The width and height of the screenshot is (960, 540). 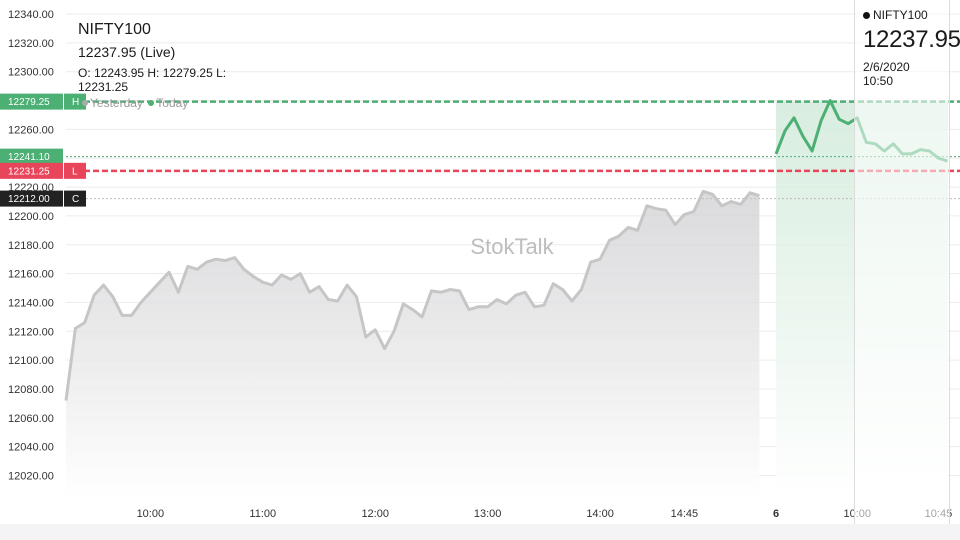 What do you see at coordinates (480, 532) in the screenshot?
I see `bottom-strip` at bounding box center [480, 532].